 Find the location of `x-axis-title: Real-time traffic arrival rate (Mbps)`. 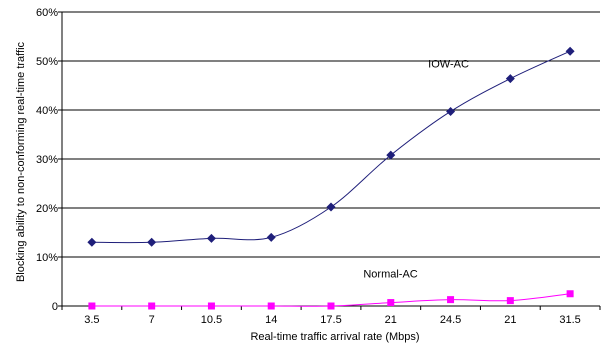

x-axis-title: Real-time traffic arrival rate (Mbps) is located at coordinates (334, 337).